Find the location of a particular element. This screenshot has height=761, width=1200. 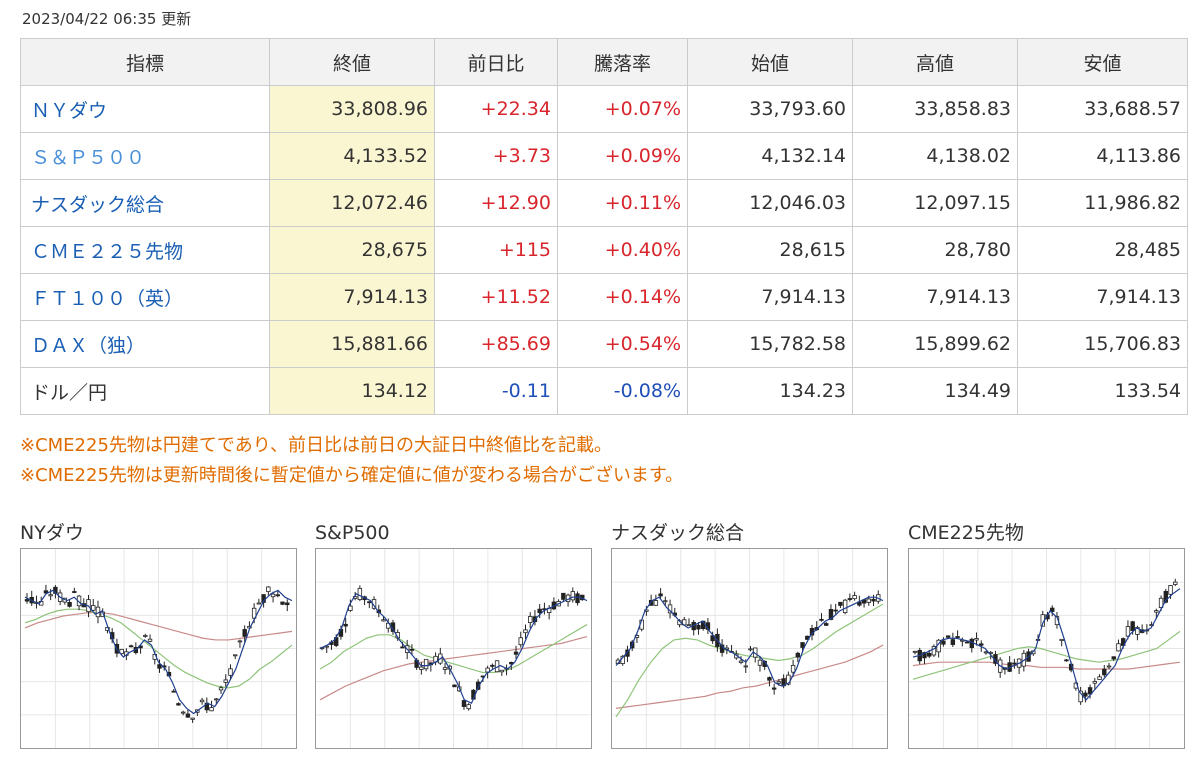

high-value: 7,914.13 is located at coordinates (935, 297).